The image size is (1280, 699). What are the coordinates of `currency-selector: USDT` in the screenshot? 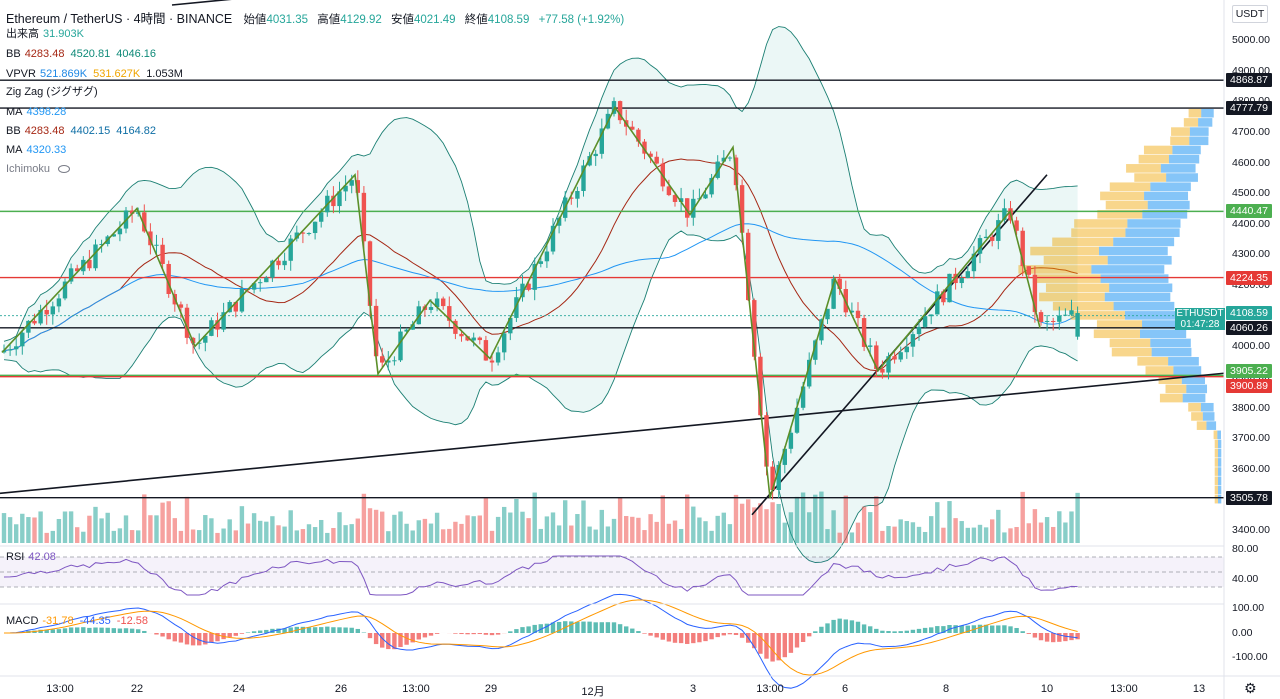 It's located at (1250, 14).